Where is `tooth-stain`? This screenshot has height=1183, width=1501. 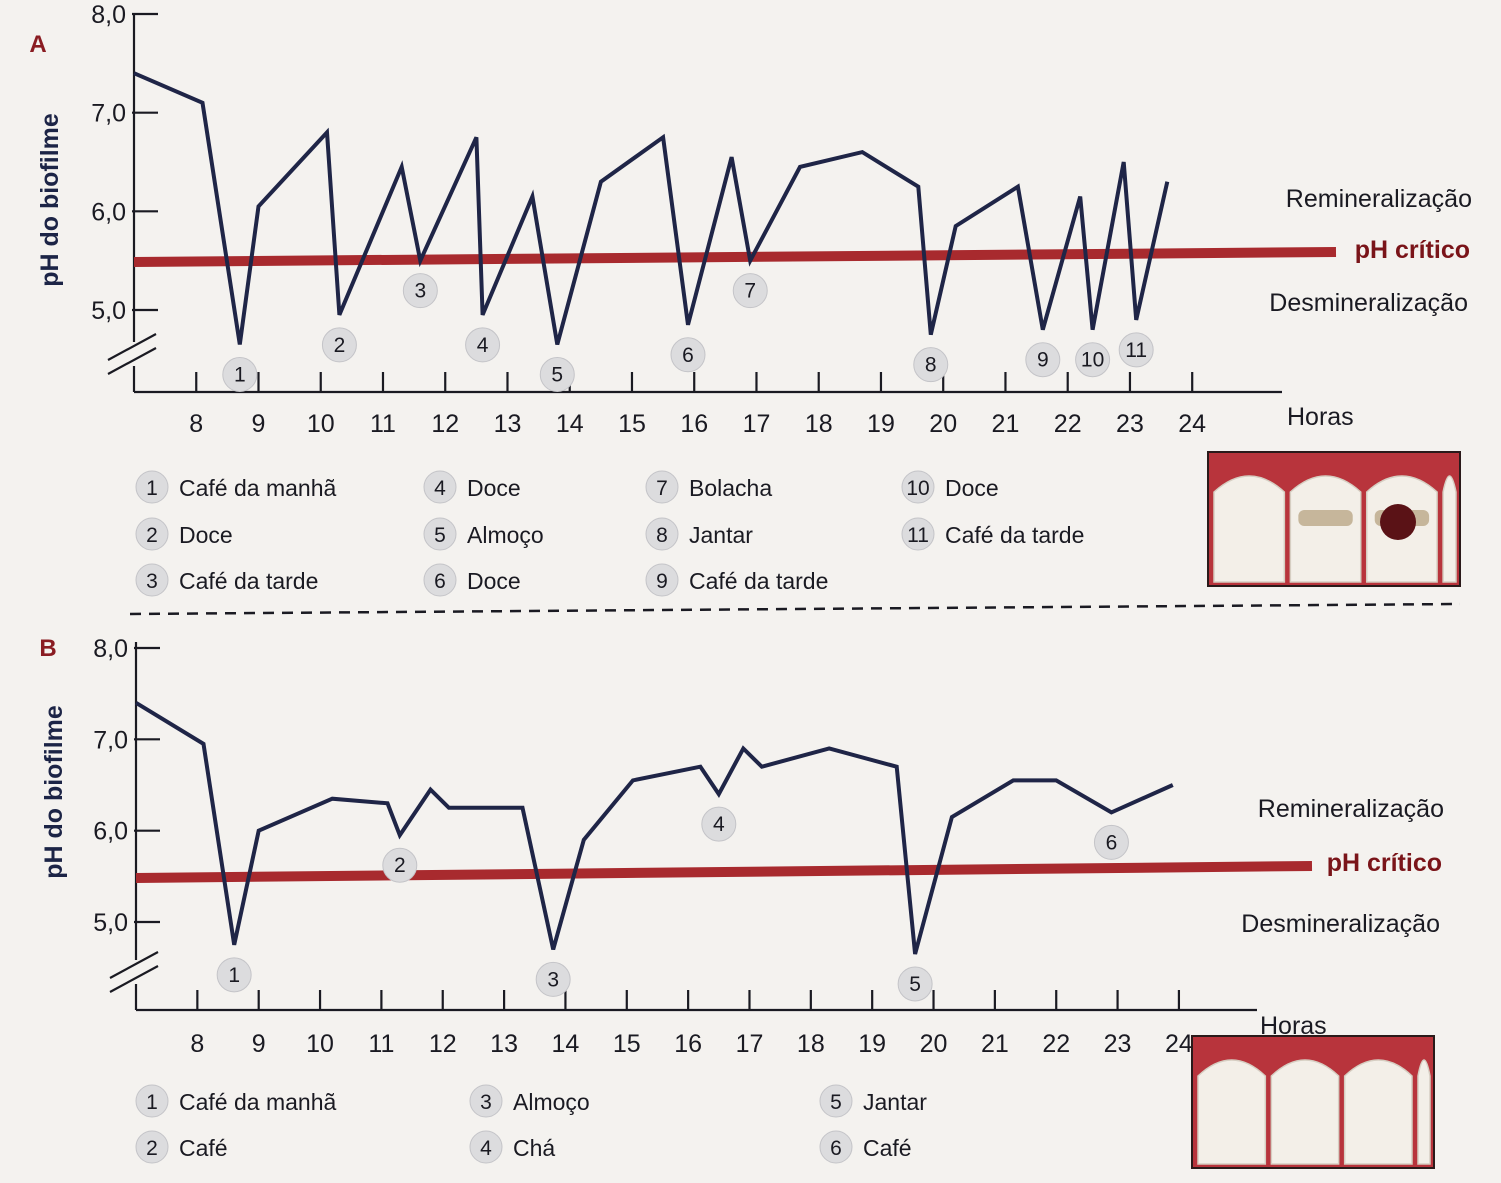
tooth-stain is located at coordinates (1325, 518).